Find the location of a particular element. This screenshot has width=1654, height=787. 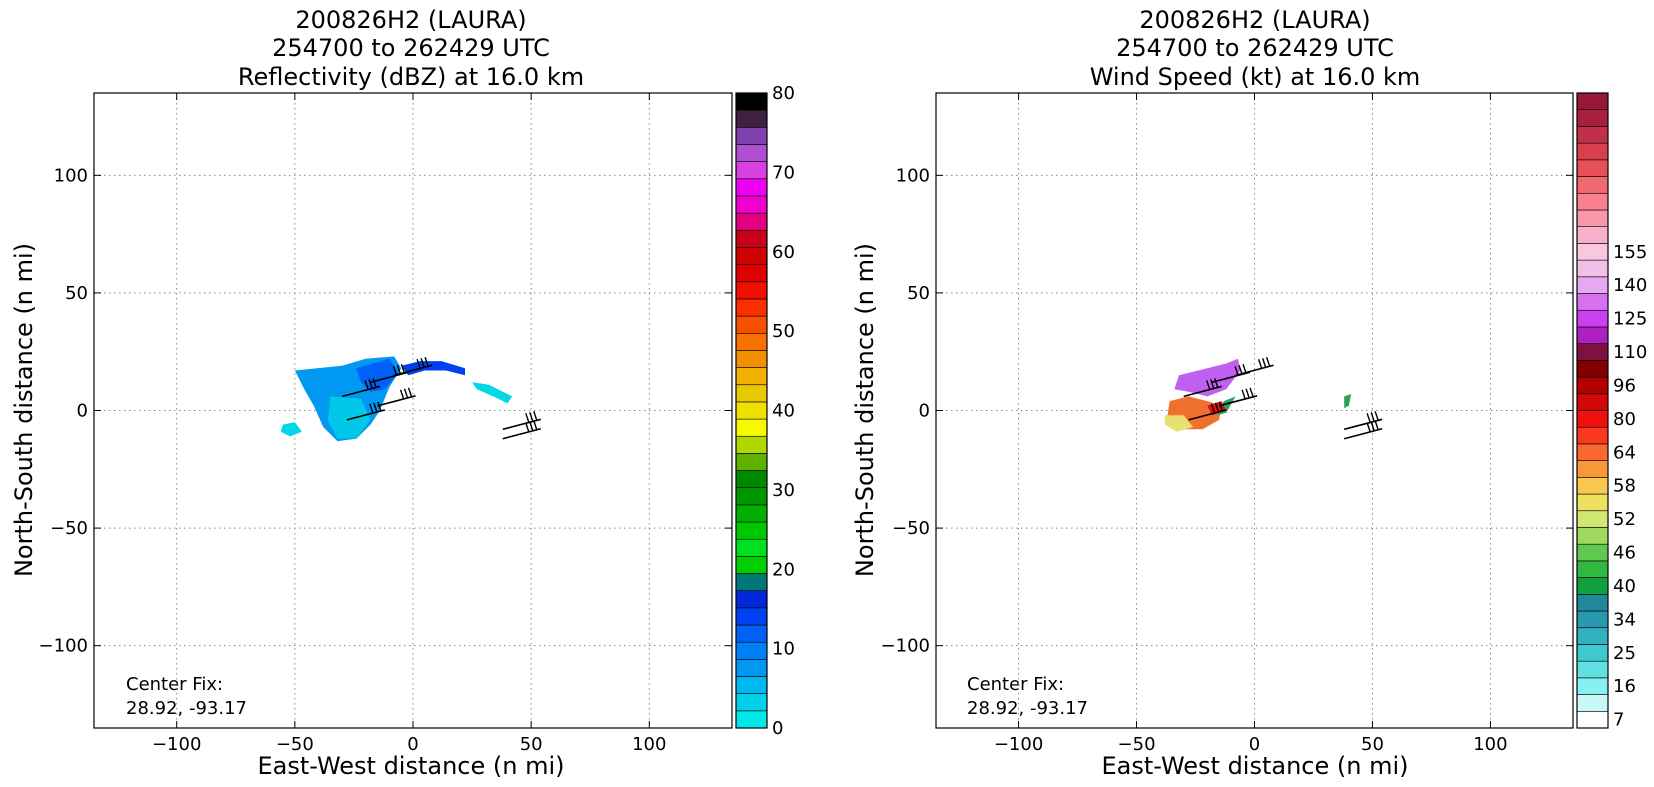

colorbar-tick-label: 155 is located at coordinates (1630, 252).